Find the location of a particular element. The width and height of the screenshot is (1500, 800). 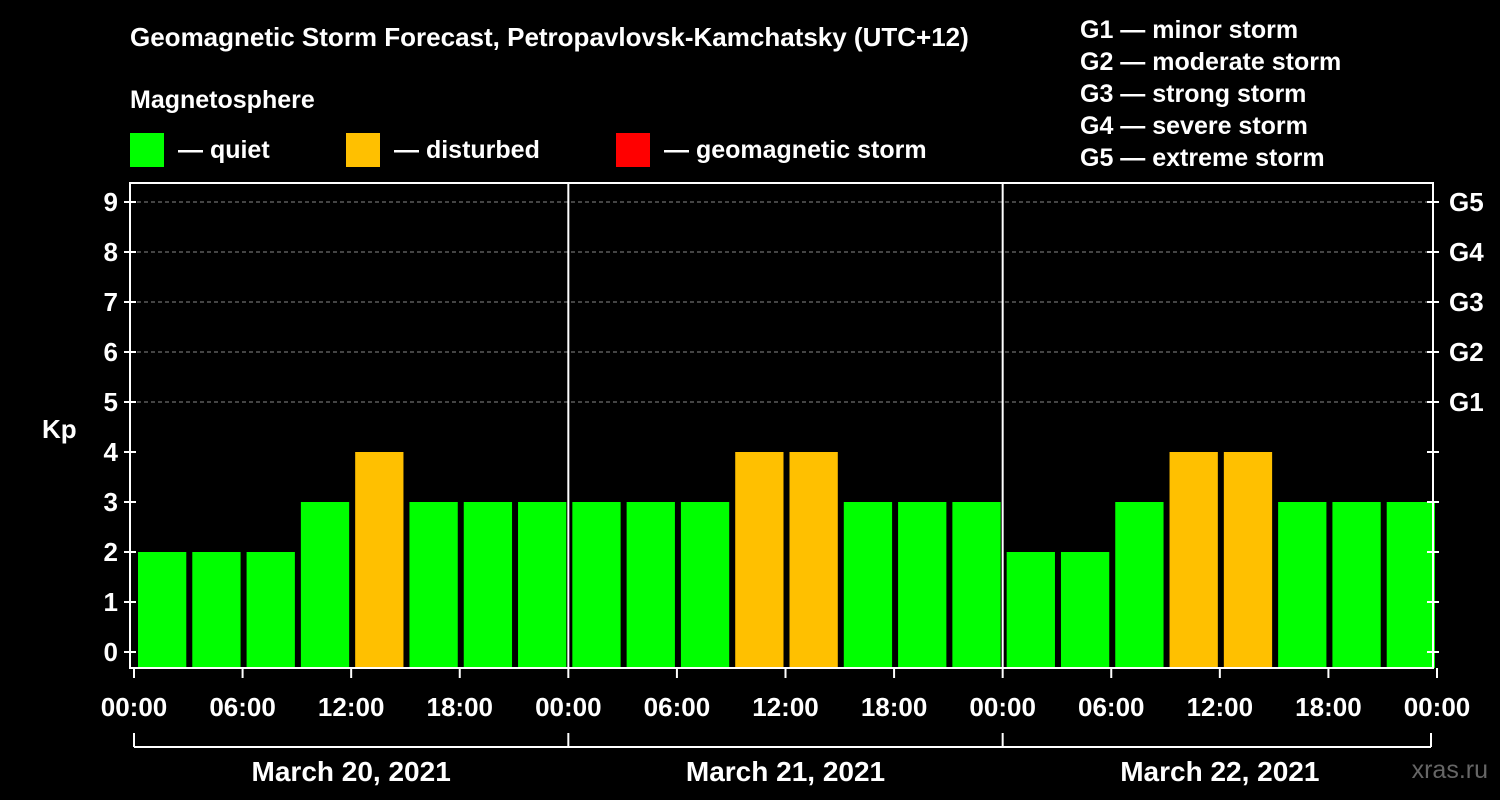

y-tick-label: 0 is located at coordinates (111, 652).